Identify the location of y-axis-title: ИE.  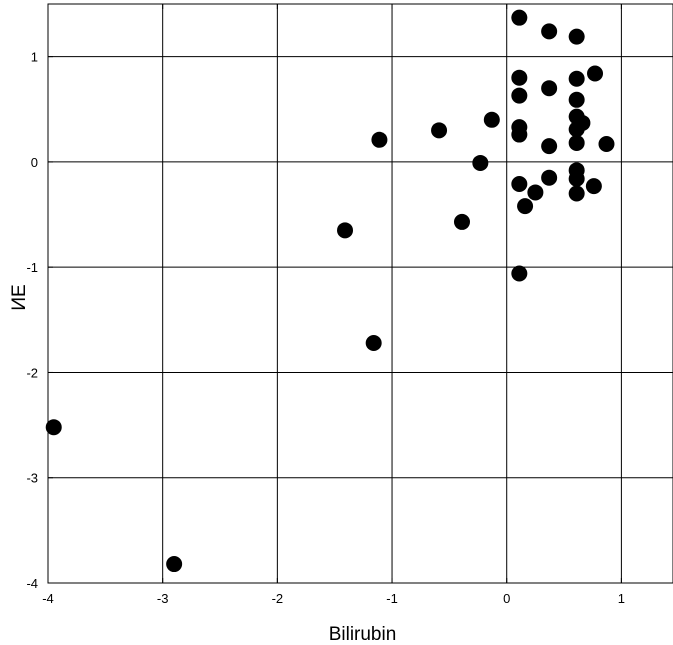
(19, 297).